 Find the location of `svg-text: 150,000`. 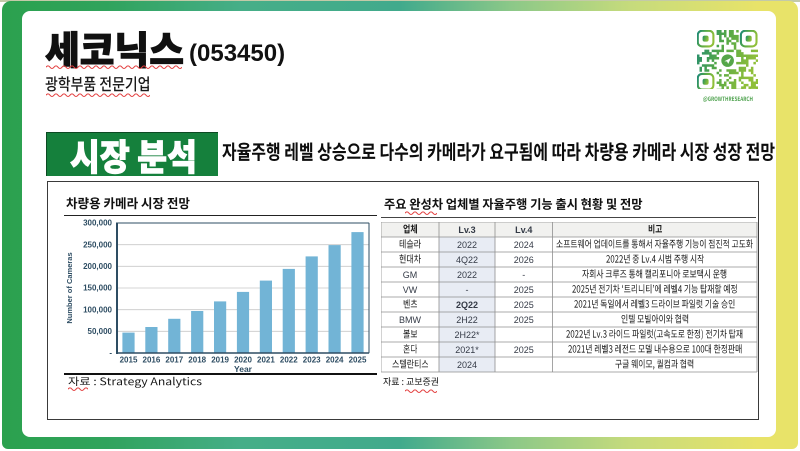

svg-text: 150,000 is located at coordinates (97, 288).